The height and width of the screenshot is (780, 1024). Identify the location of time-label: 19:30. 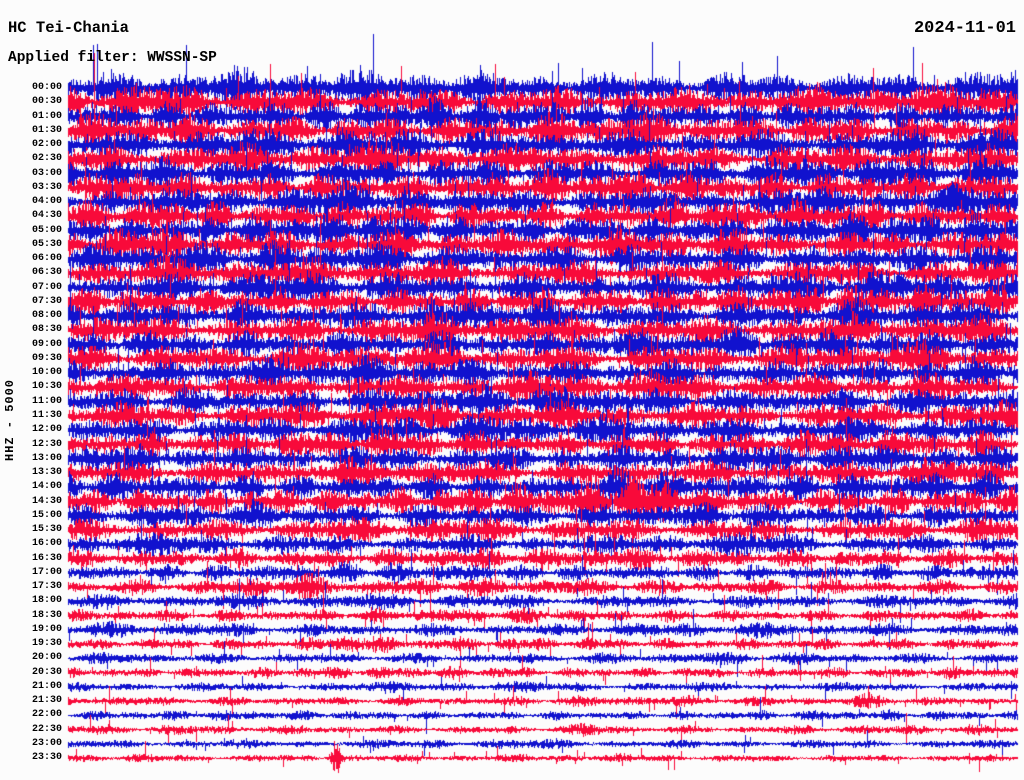
(46, 644).